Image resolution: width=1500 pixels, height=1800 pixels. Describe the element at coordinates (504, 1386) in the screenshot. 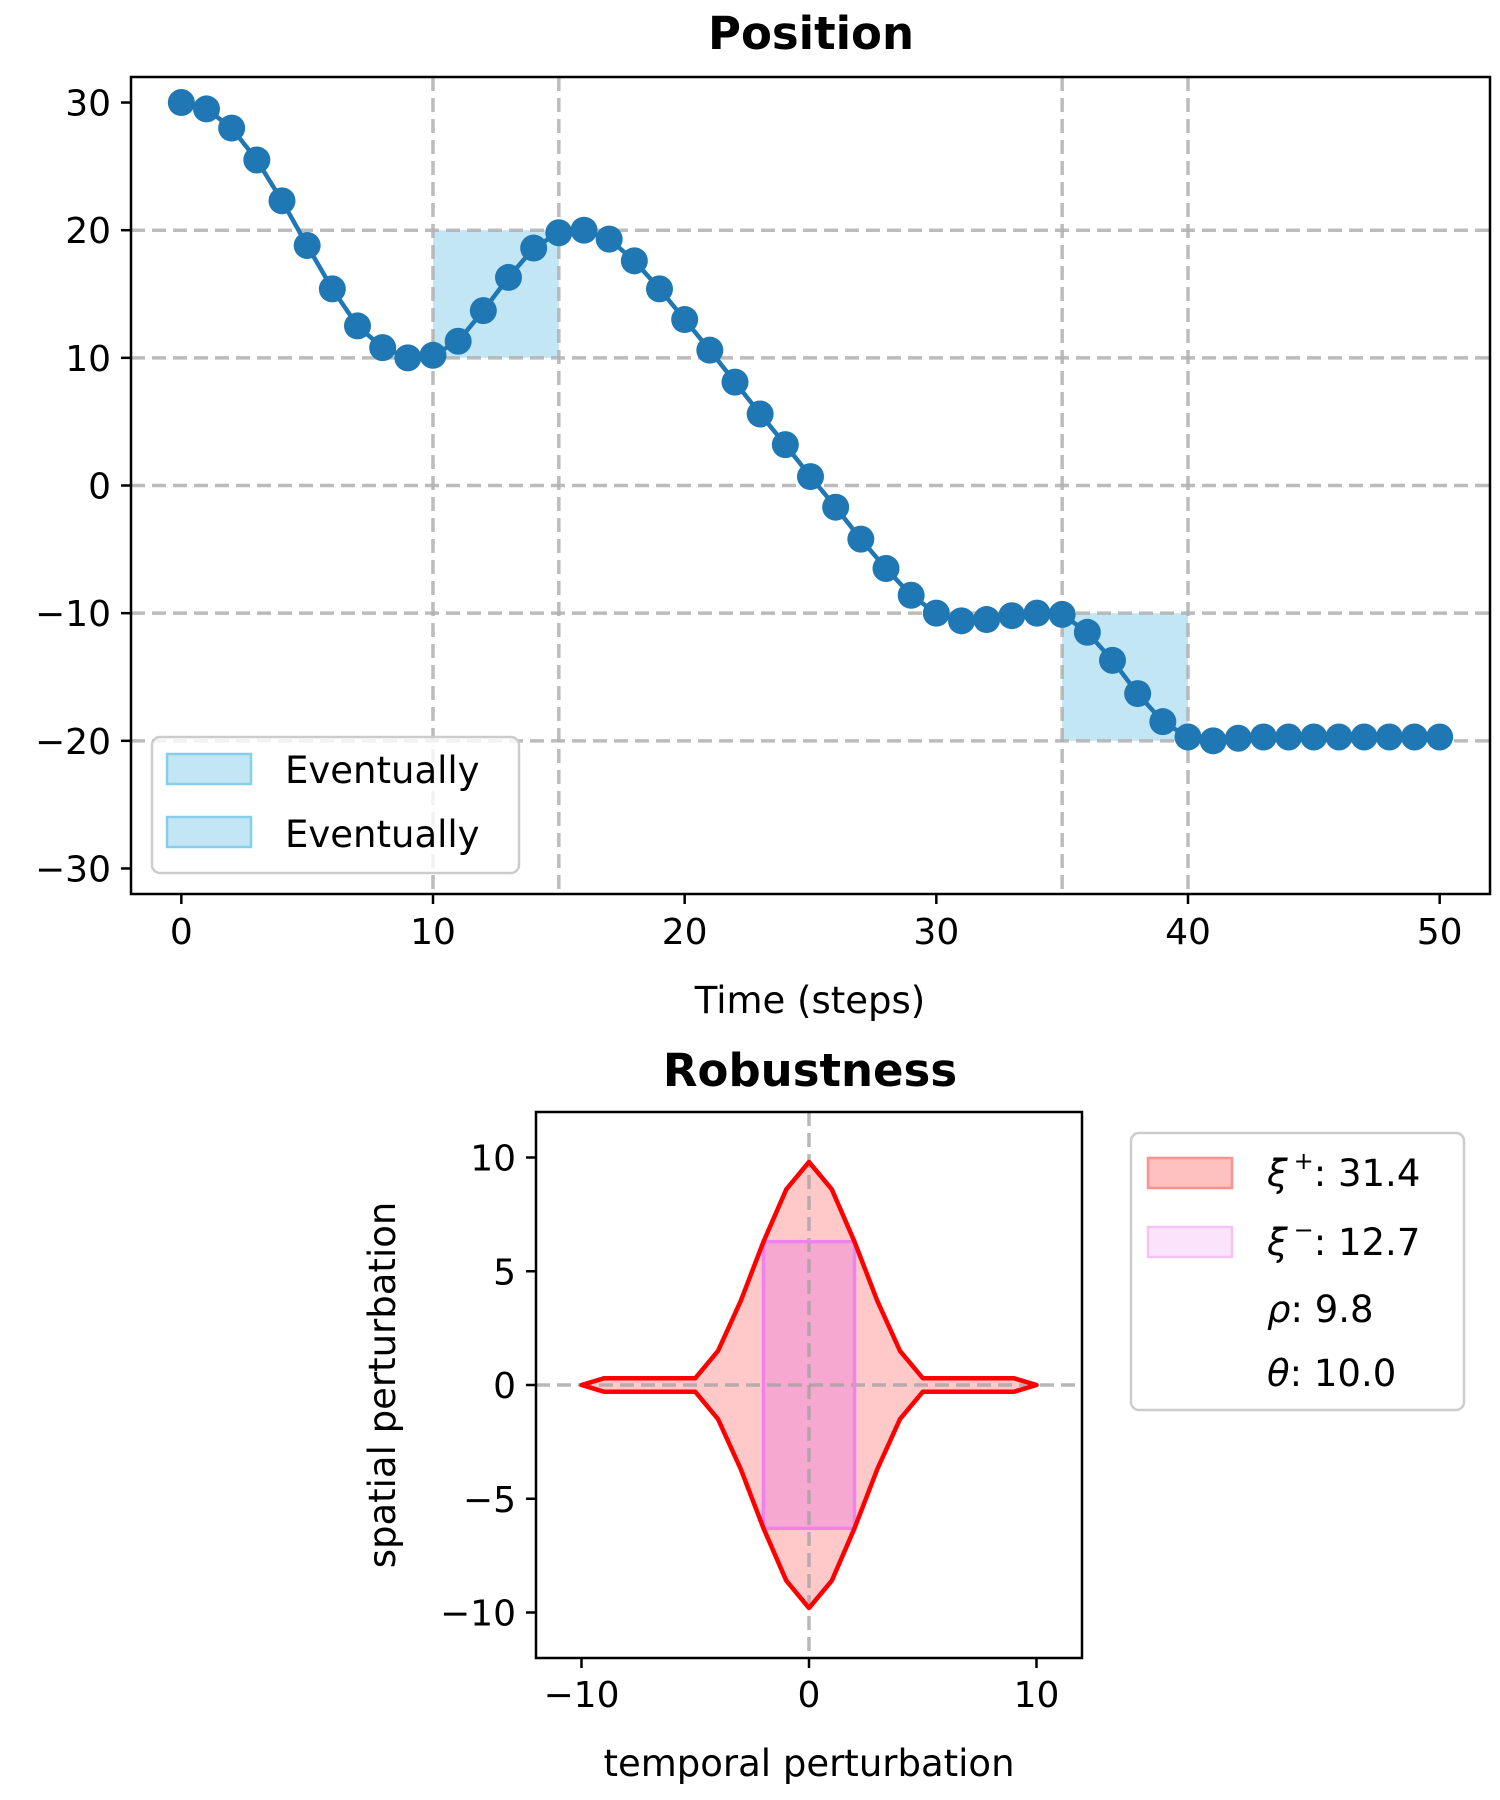

I see `robust-y-tick-label-0: 0` at that location.